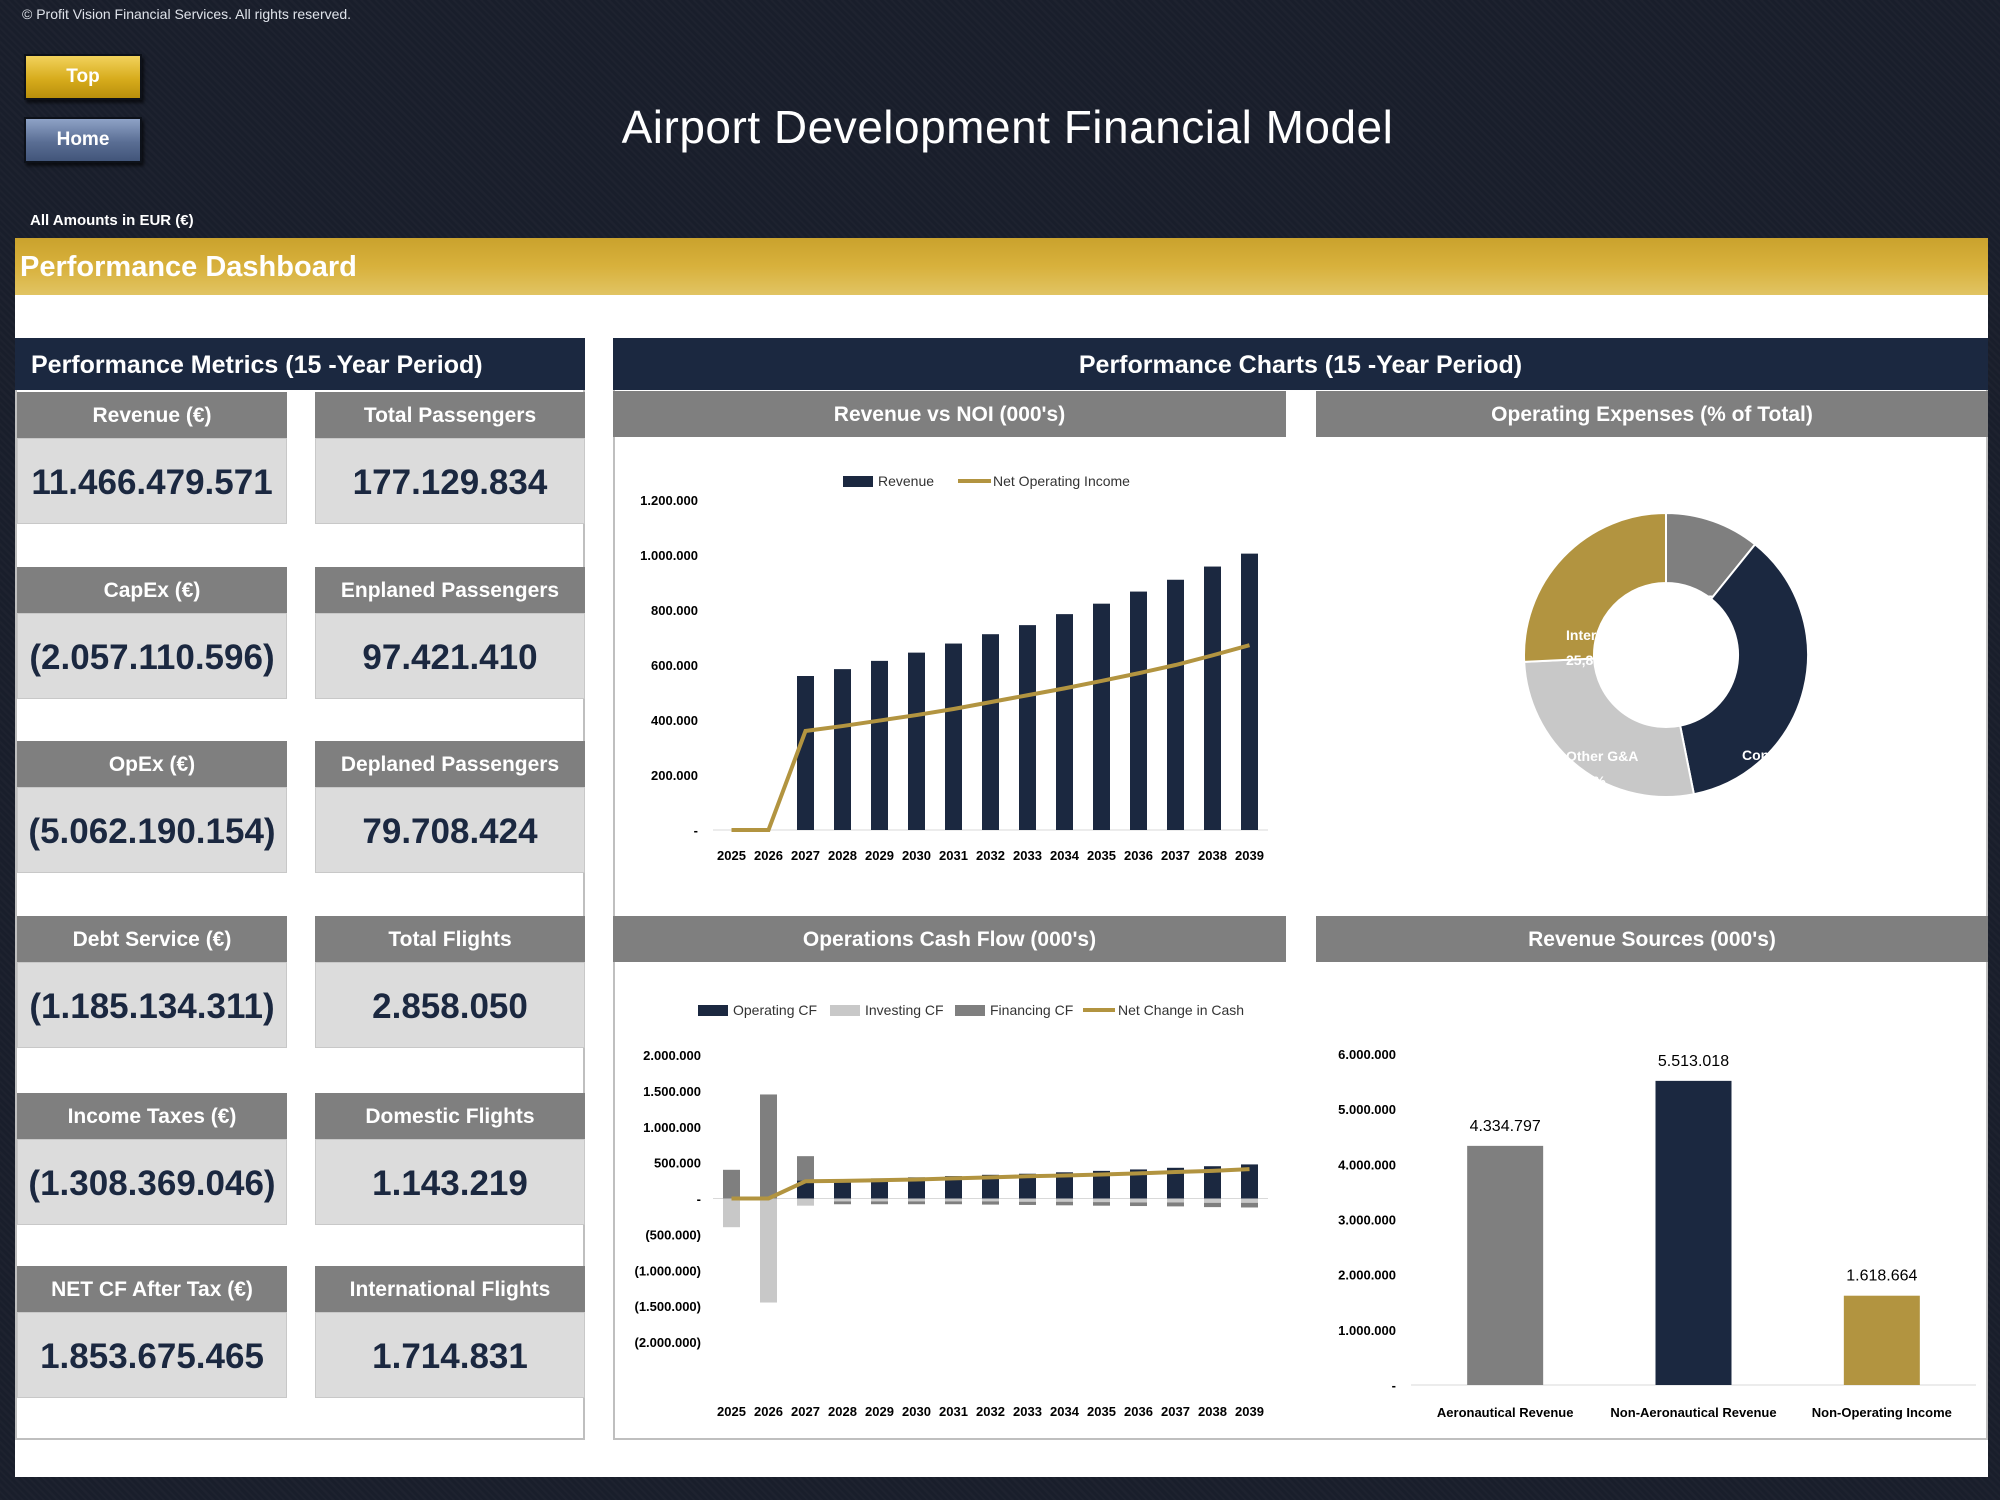  I want to click on revenue-sources-chart-title: Revenue Sources (000's), so click(1652, 939).